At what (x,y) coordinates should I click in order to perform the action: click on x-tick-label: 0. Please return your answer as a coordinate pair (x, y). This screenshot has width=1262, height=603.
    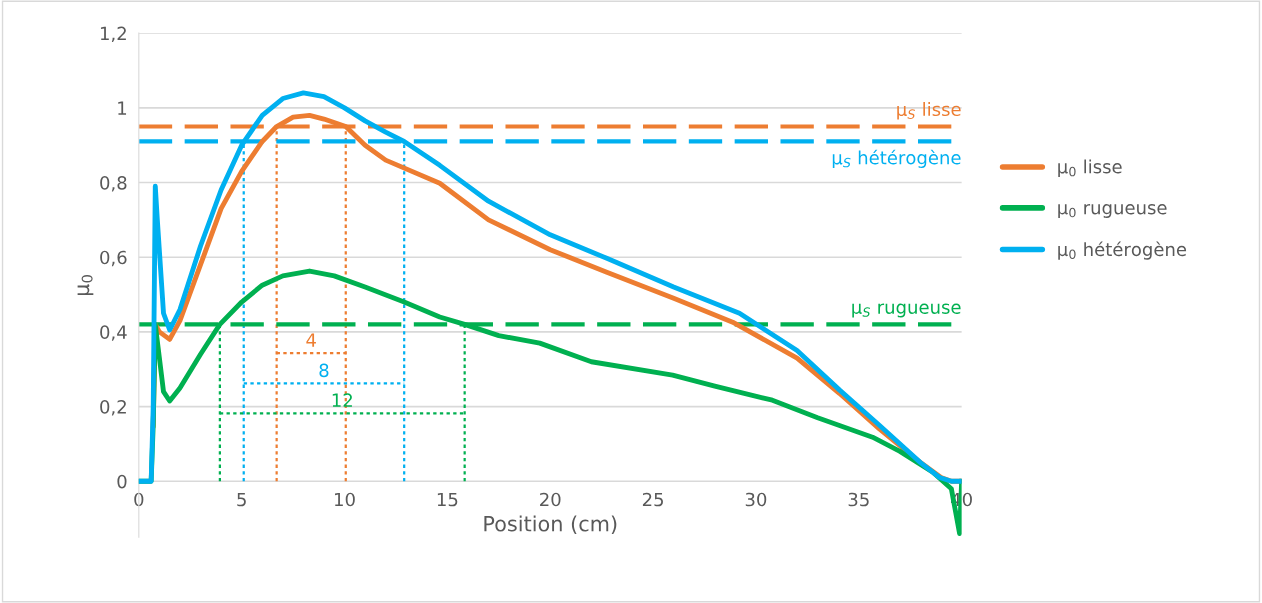
    Looking at the image, I should click on (139, 499).